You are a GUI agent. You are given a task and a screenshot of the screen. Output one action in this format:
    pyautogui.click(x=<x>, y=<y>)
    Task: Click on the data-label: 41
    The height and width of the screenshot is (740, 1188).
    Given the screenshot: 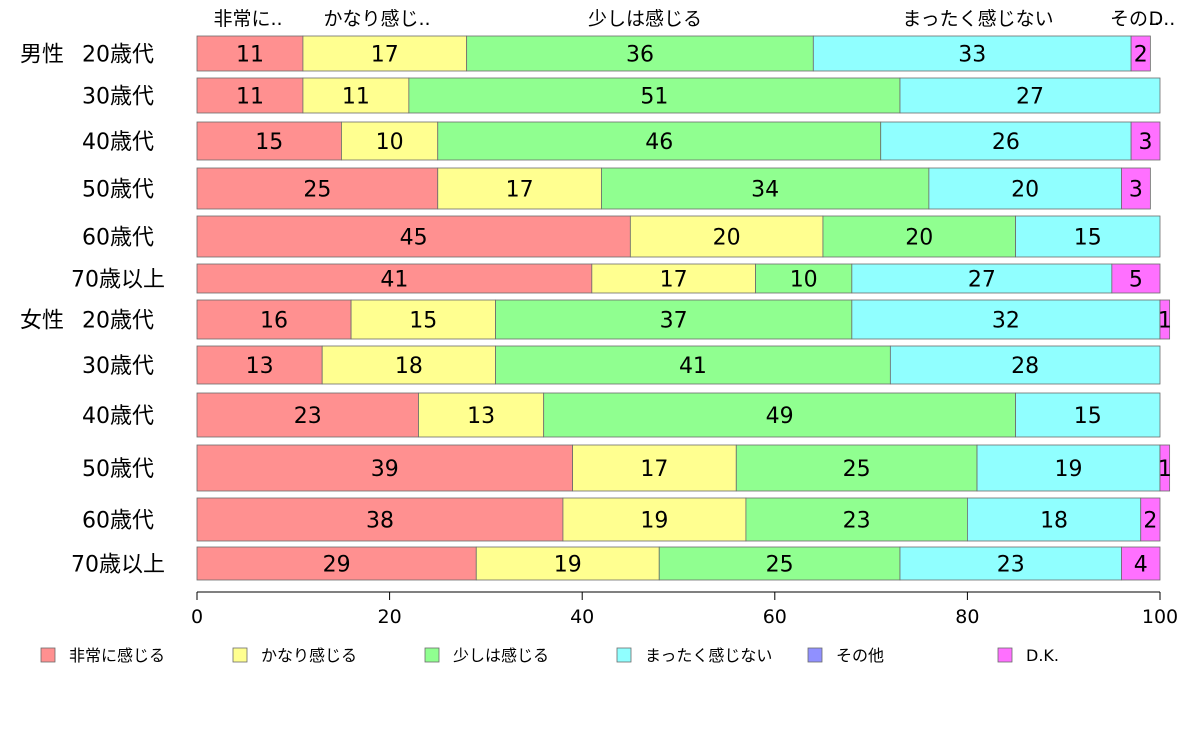 What is the action you would take?
    pyautogui.click(x=394, y=280)
    